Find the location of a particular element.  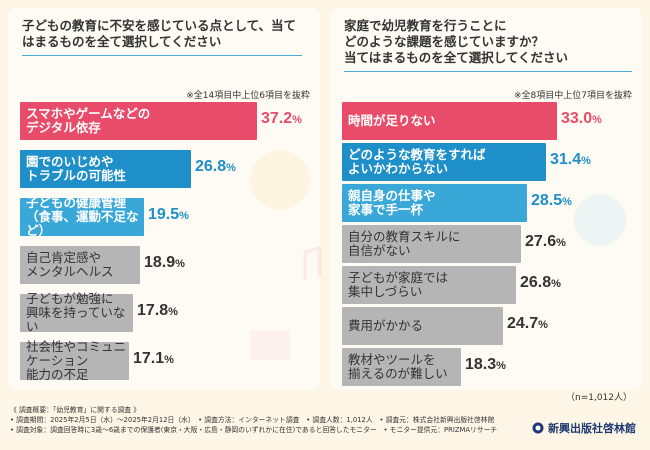

brand-logo: 新興出版社啓林館 is located at coordinates (584, 428).